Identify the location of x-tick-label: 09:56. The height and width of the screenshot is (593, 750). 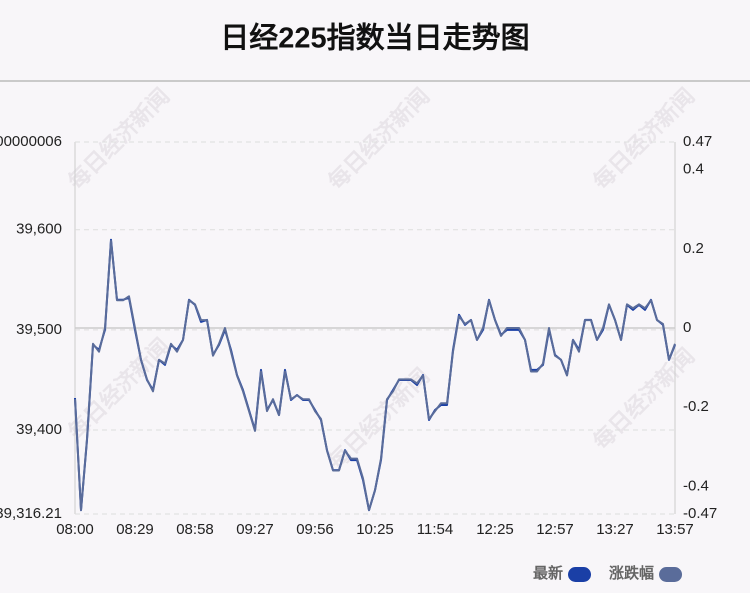
(315, 529).